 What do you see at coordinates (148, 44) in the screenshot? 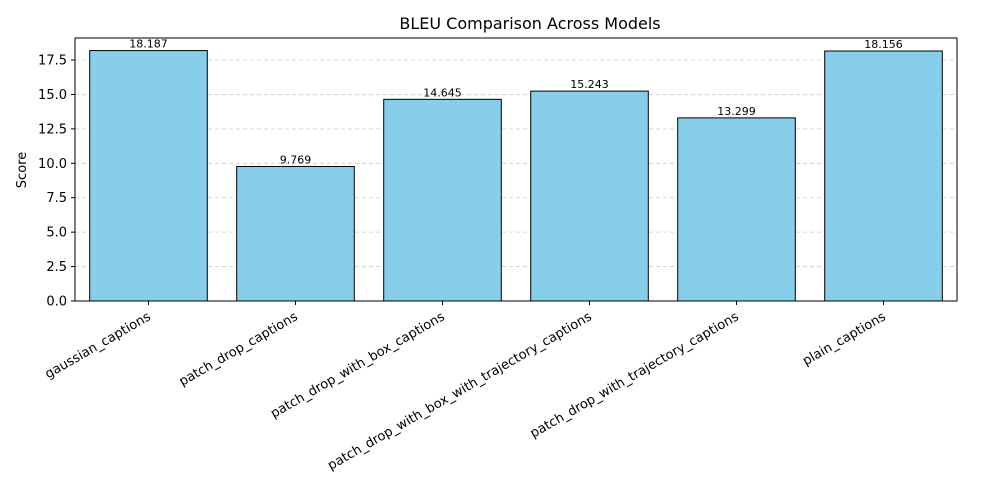
I see `data-label-gaussian_captions: 18.187` at bounding box center [148, 44].